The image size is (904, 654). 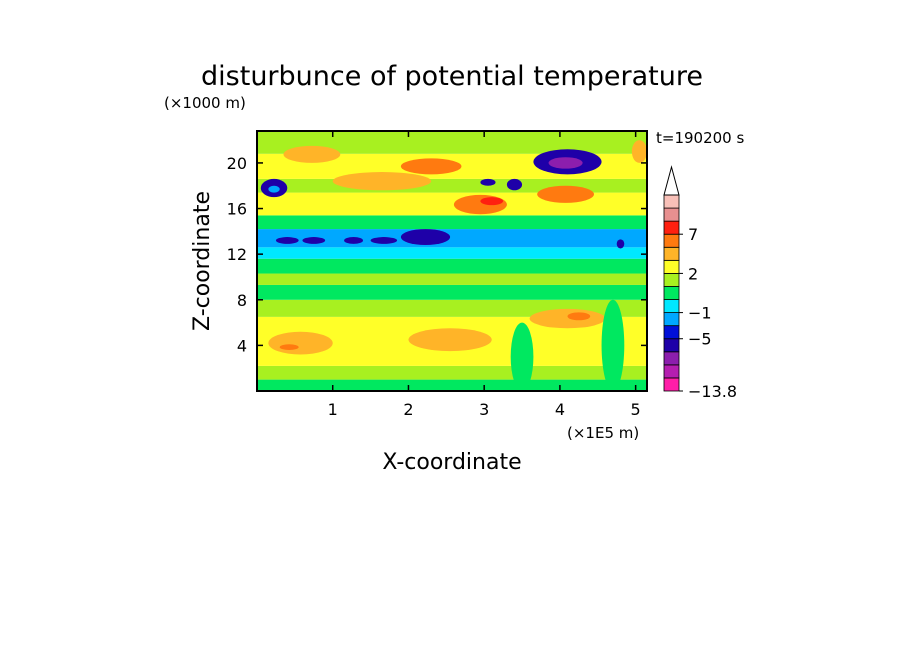 I want to click on x-tick-label: 4, so click(x=560, y=409).